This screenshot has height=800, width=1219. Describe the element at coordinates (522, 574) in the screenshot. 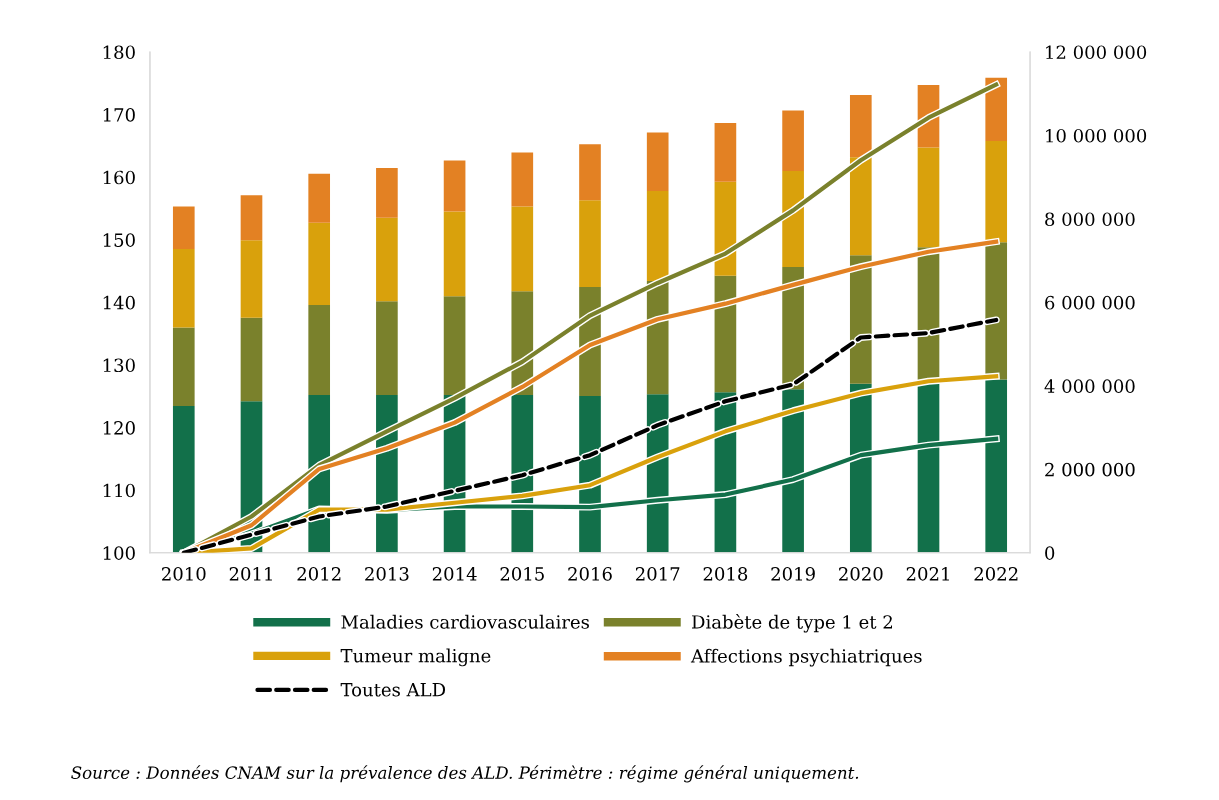

I see `x-tick-label: 2015` at that location.